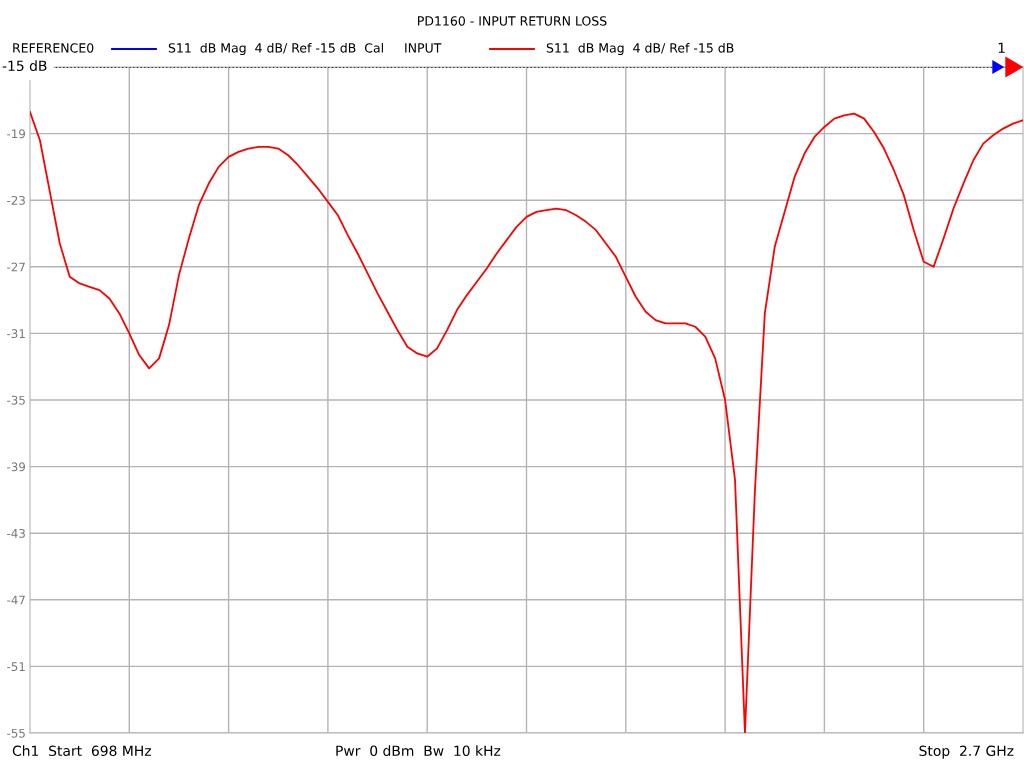  Describe the element at coordinates (16, 267) in the screenshot. I see `y-tick-label: -27` at that location.